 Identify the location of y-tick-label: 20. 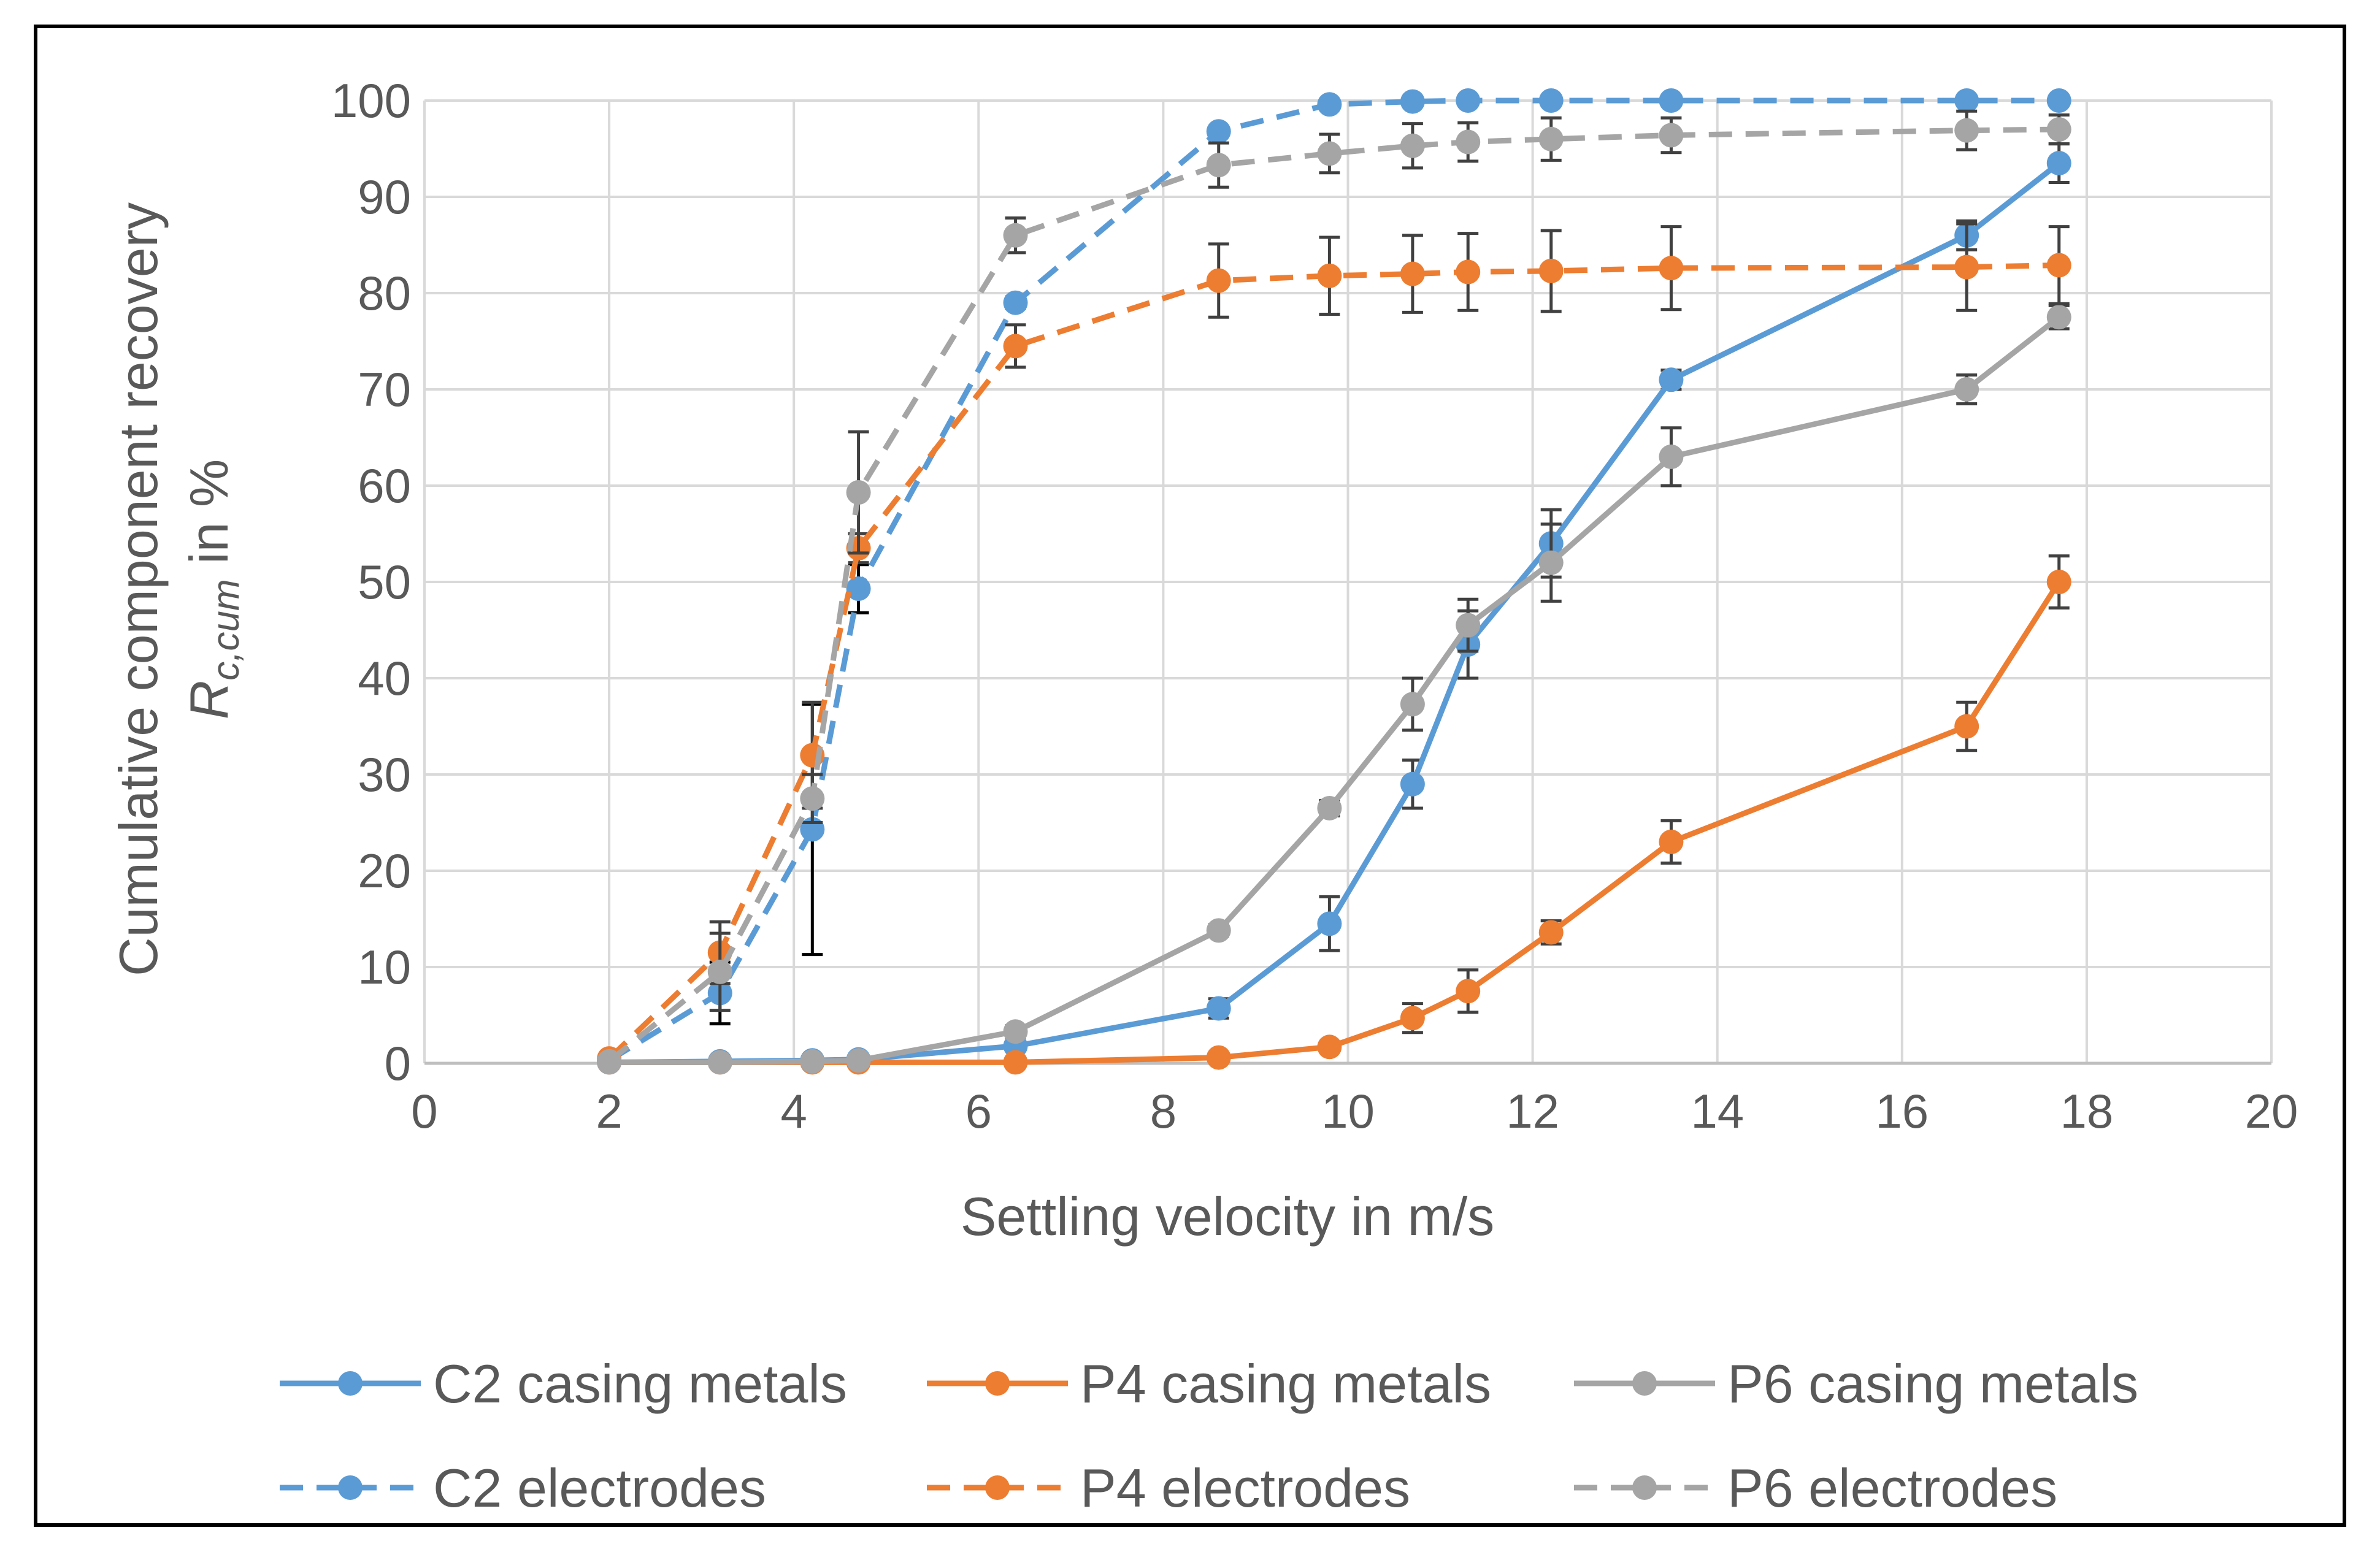
(384, 871).